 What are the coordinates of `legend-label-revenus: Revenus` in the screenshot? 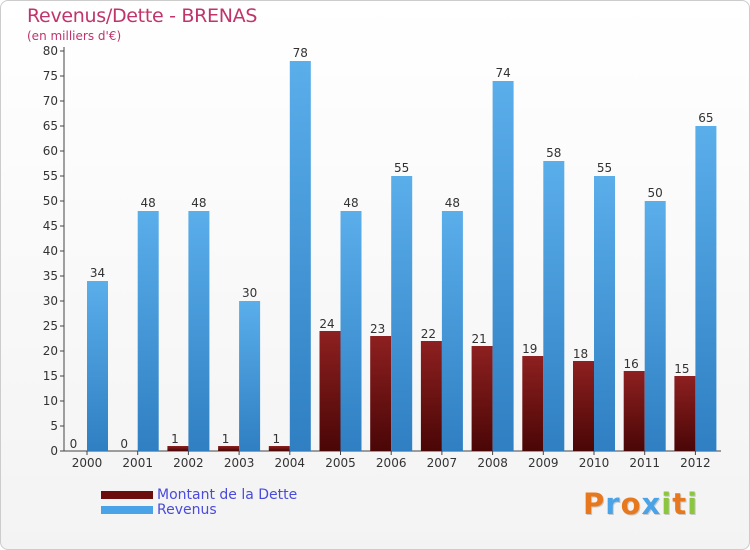 It's located at (187, 509).